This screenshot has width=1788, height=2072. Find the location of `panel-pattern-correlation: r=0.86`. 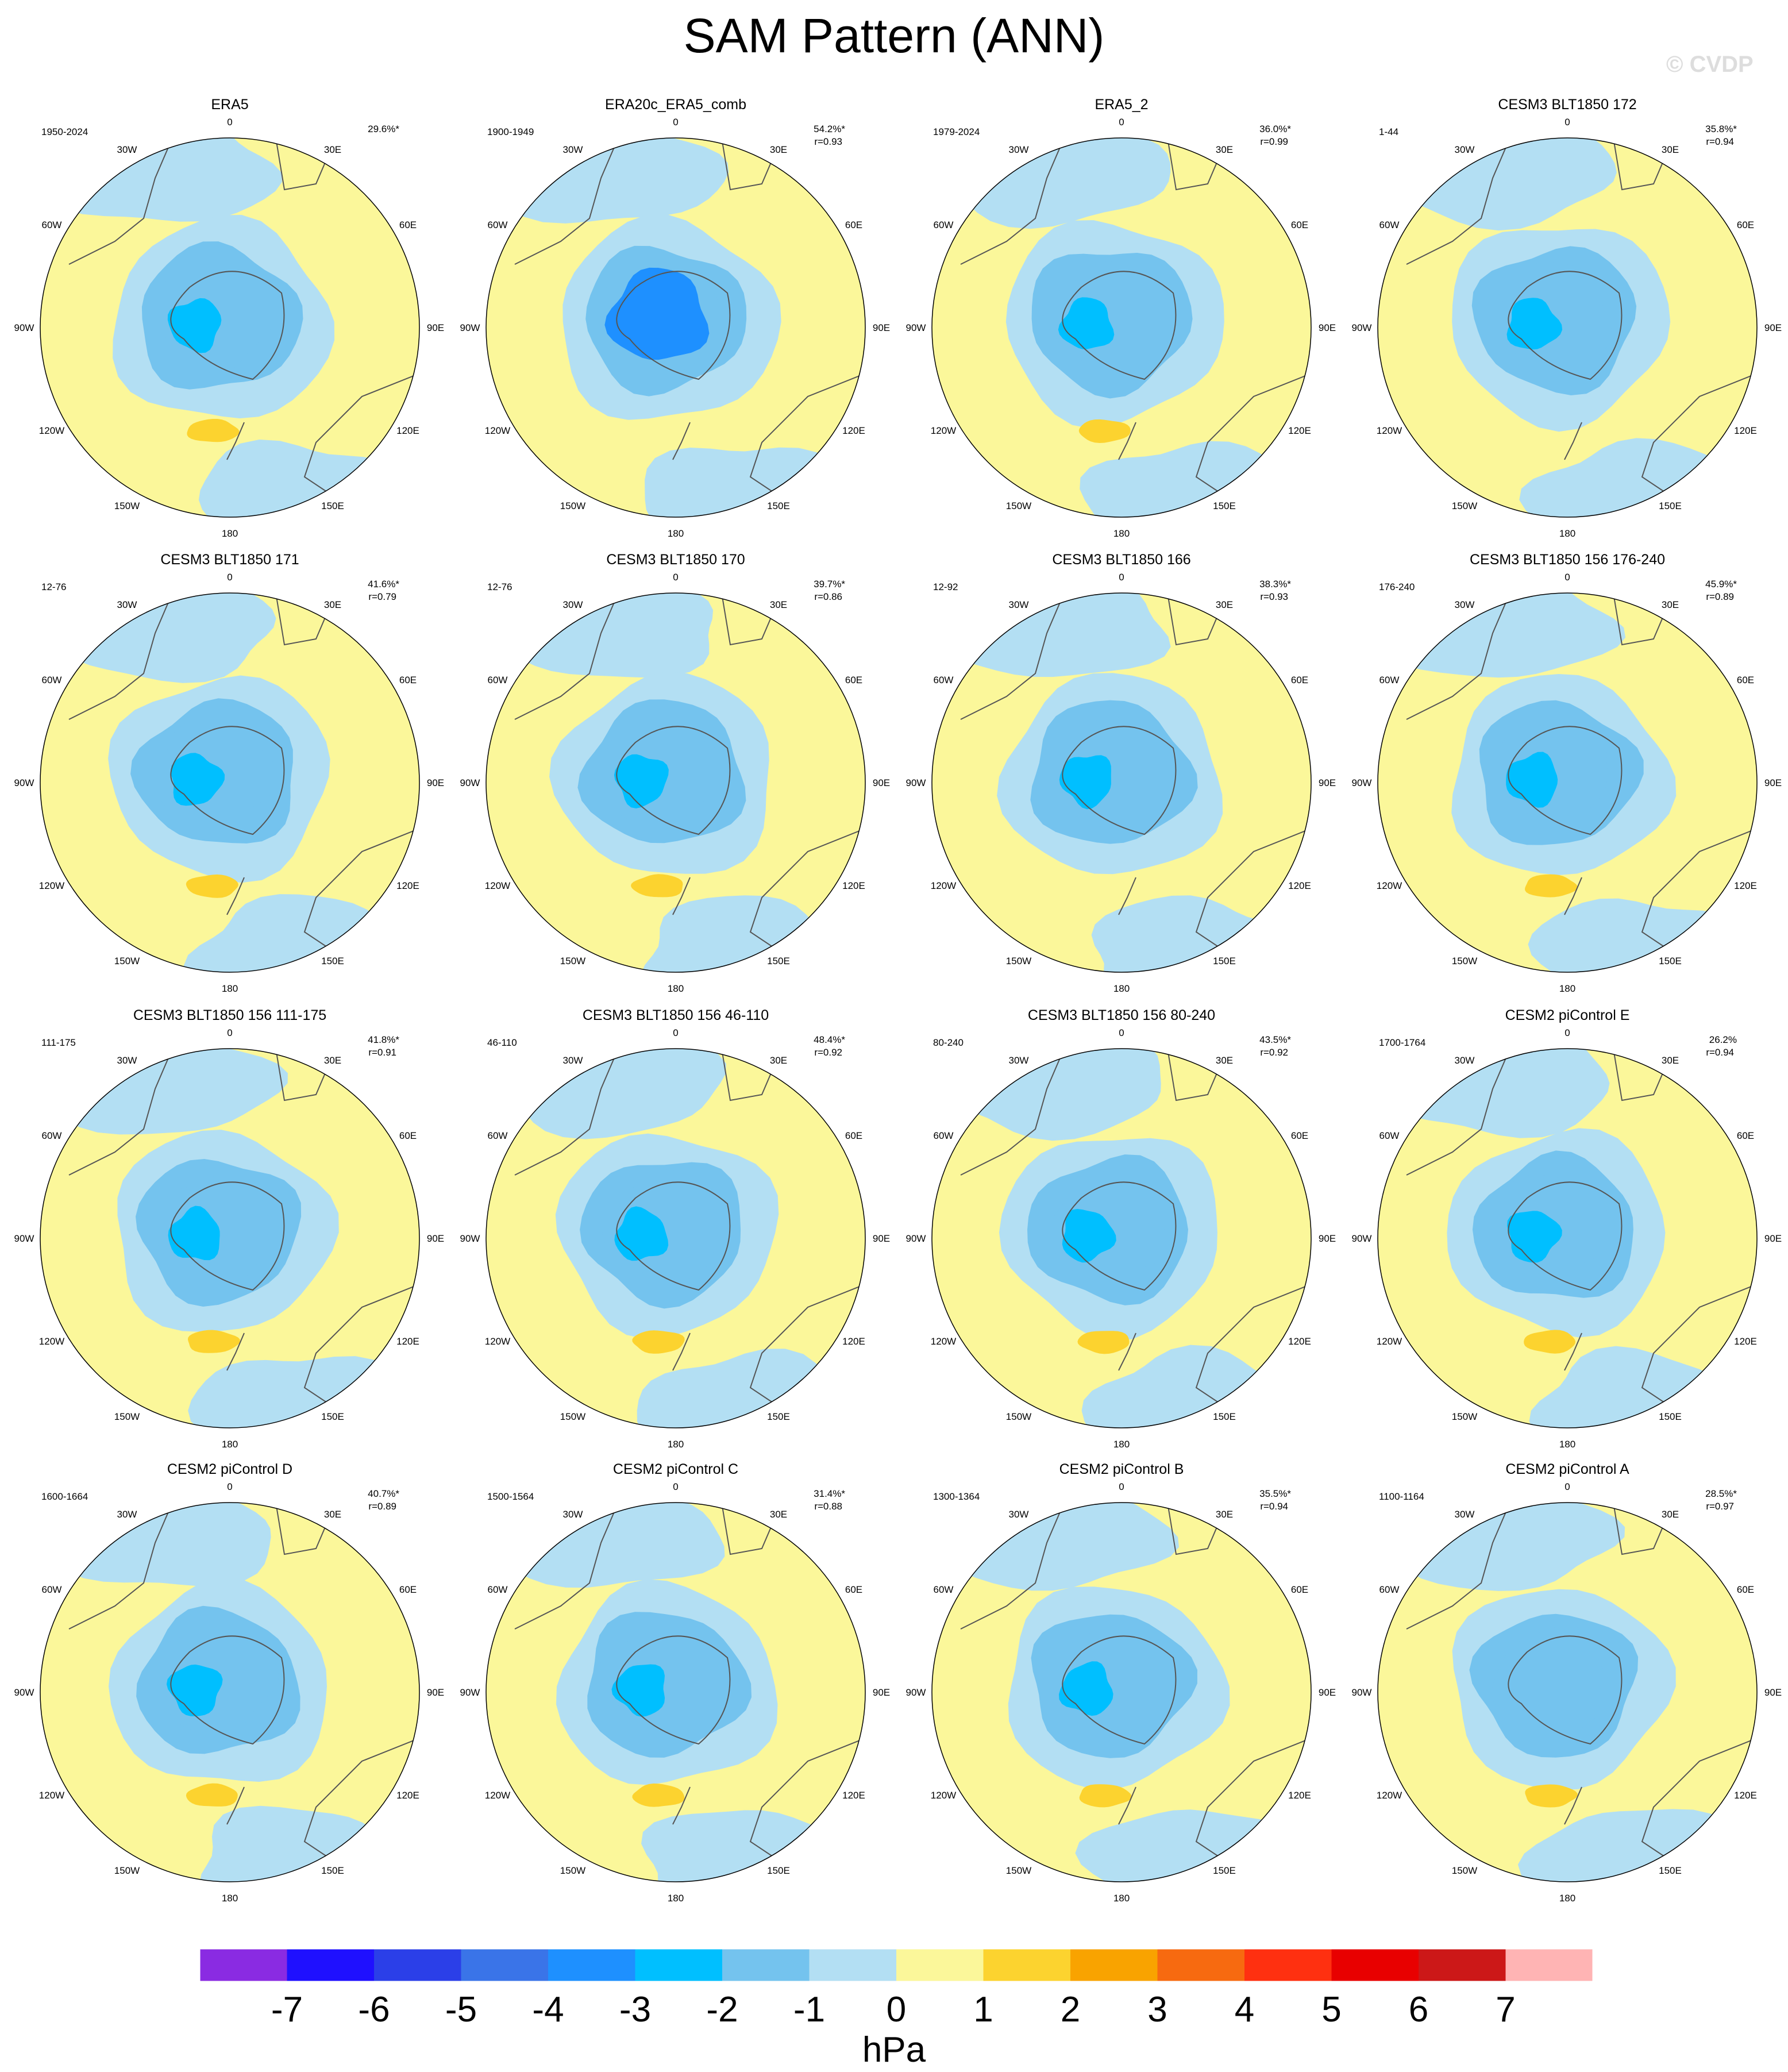

panel-pattern-correlation: r=0.86 is located at coordinates (828, 596).